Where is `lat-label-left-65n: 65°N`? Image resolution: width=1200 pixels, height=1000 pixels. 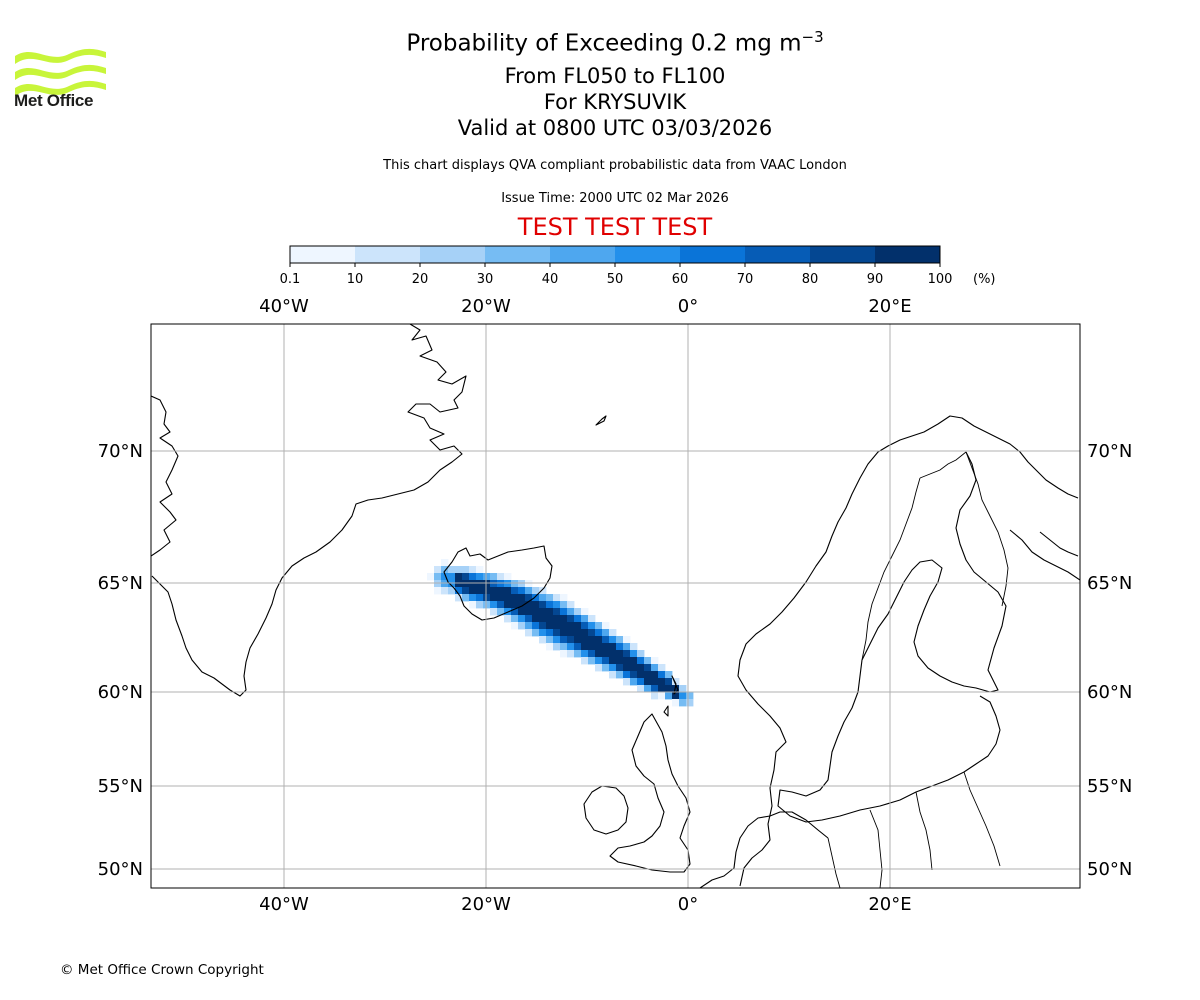 lat-label-left-65n: 65°N is located at coordinates (120, 583).